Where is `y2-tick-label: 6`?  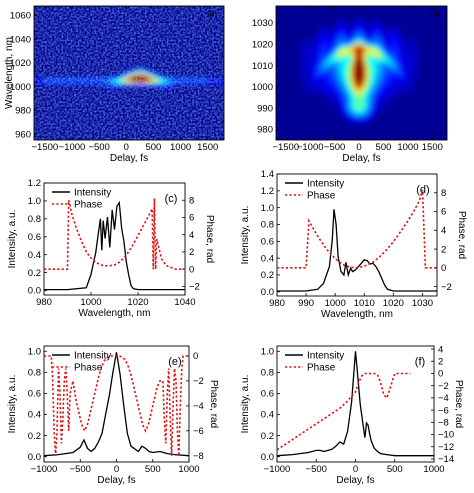
y2-tick-label: 6 is located at coordinates (443, 212).